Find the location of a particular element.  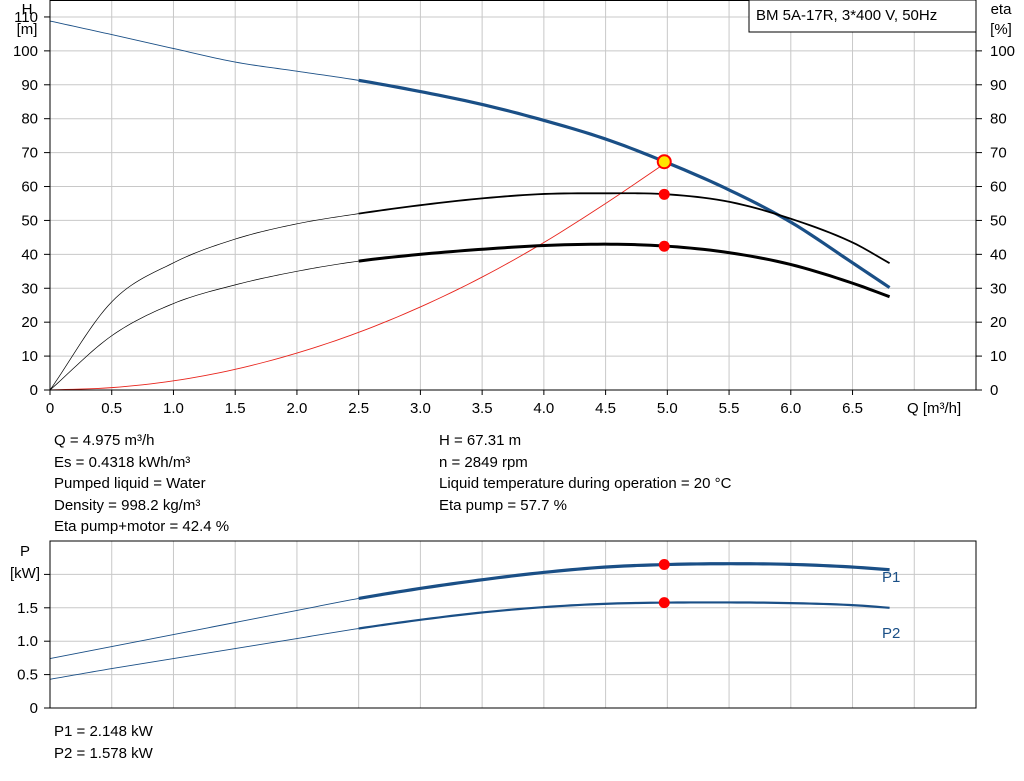

y-right-tick-label: 30 is located at coordinates (998, 288).